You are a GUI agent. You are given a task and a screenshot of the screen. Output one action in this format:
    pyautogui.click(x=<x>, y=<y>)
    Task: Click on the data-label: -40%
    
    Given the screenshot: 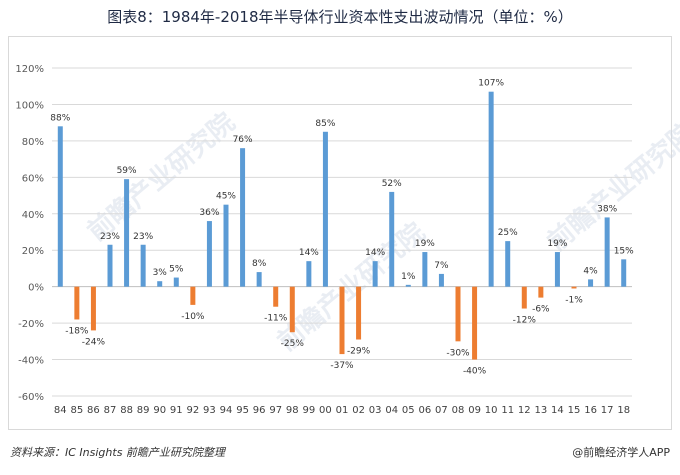 What is the action you would take?
    pyautogui.click(x=475, y=372)
    